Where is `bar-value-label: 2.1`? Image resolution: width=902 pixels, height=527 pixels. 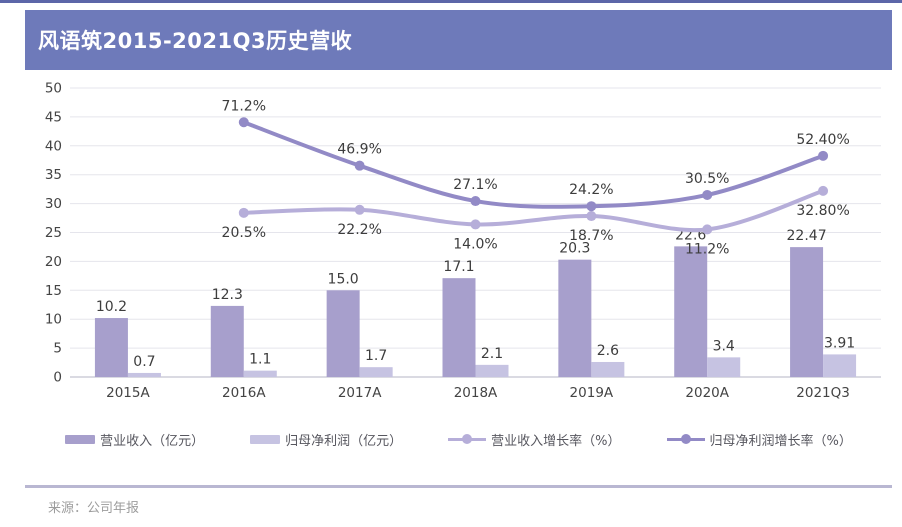
bar-value-label: 2.1 is located at coordinates (492, 354).